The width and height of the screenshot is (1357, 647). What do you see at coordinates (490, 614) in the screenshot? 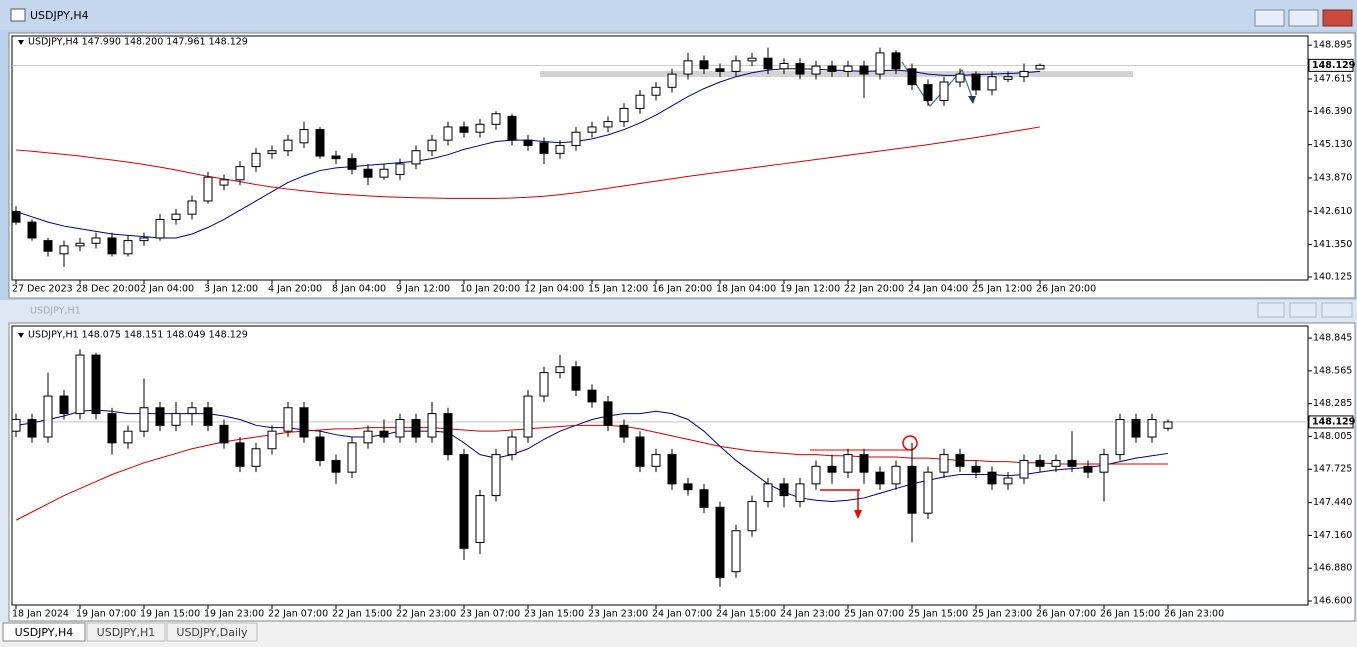
I see `x-tick-label: 23 Jan 07:00` at bounding box center [490, 614].